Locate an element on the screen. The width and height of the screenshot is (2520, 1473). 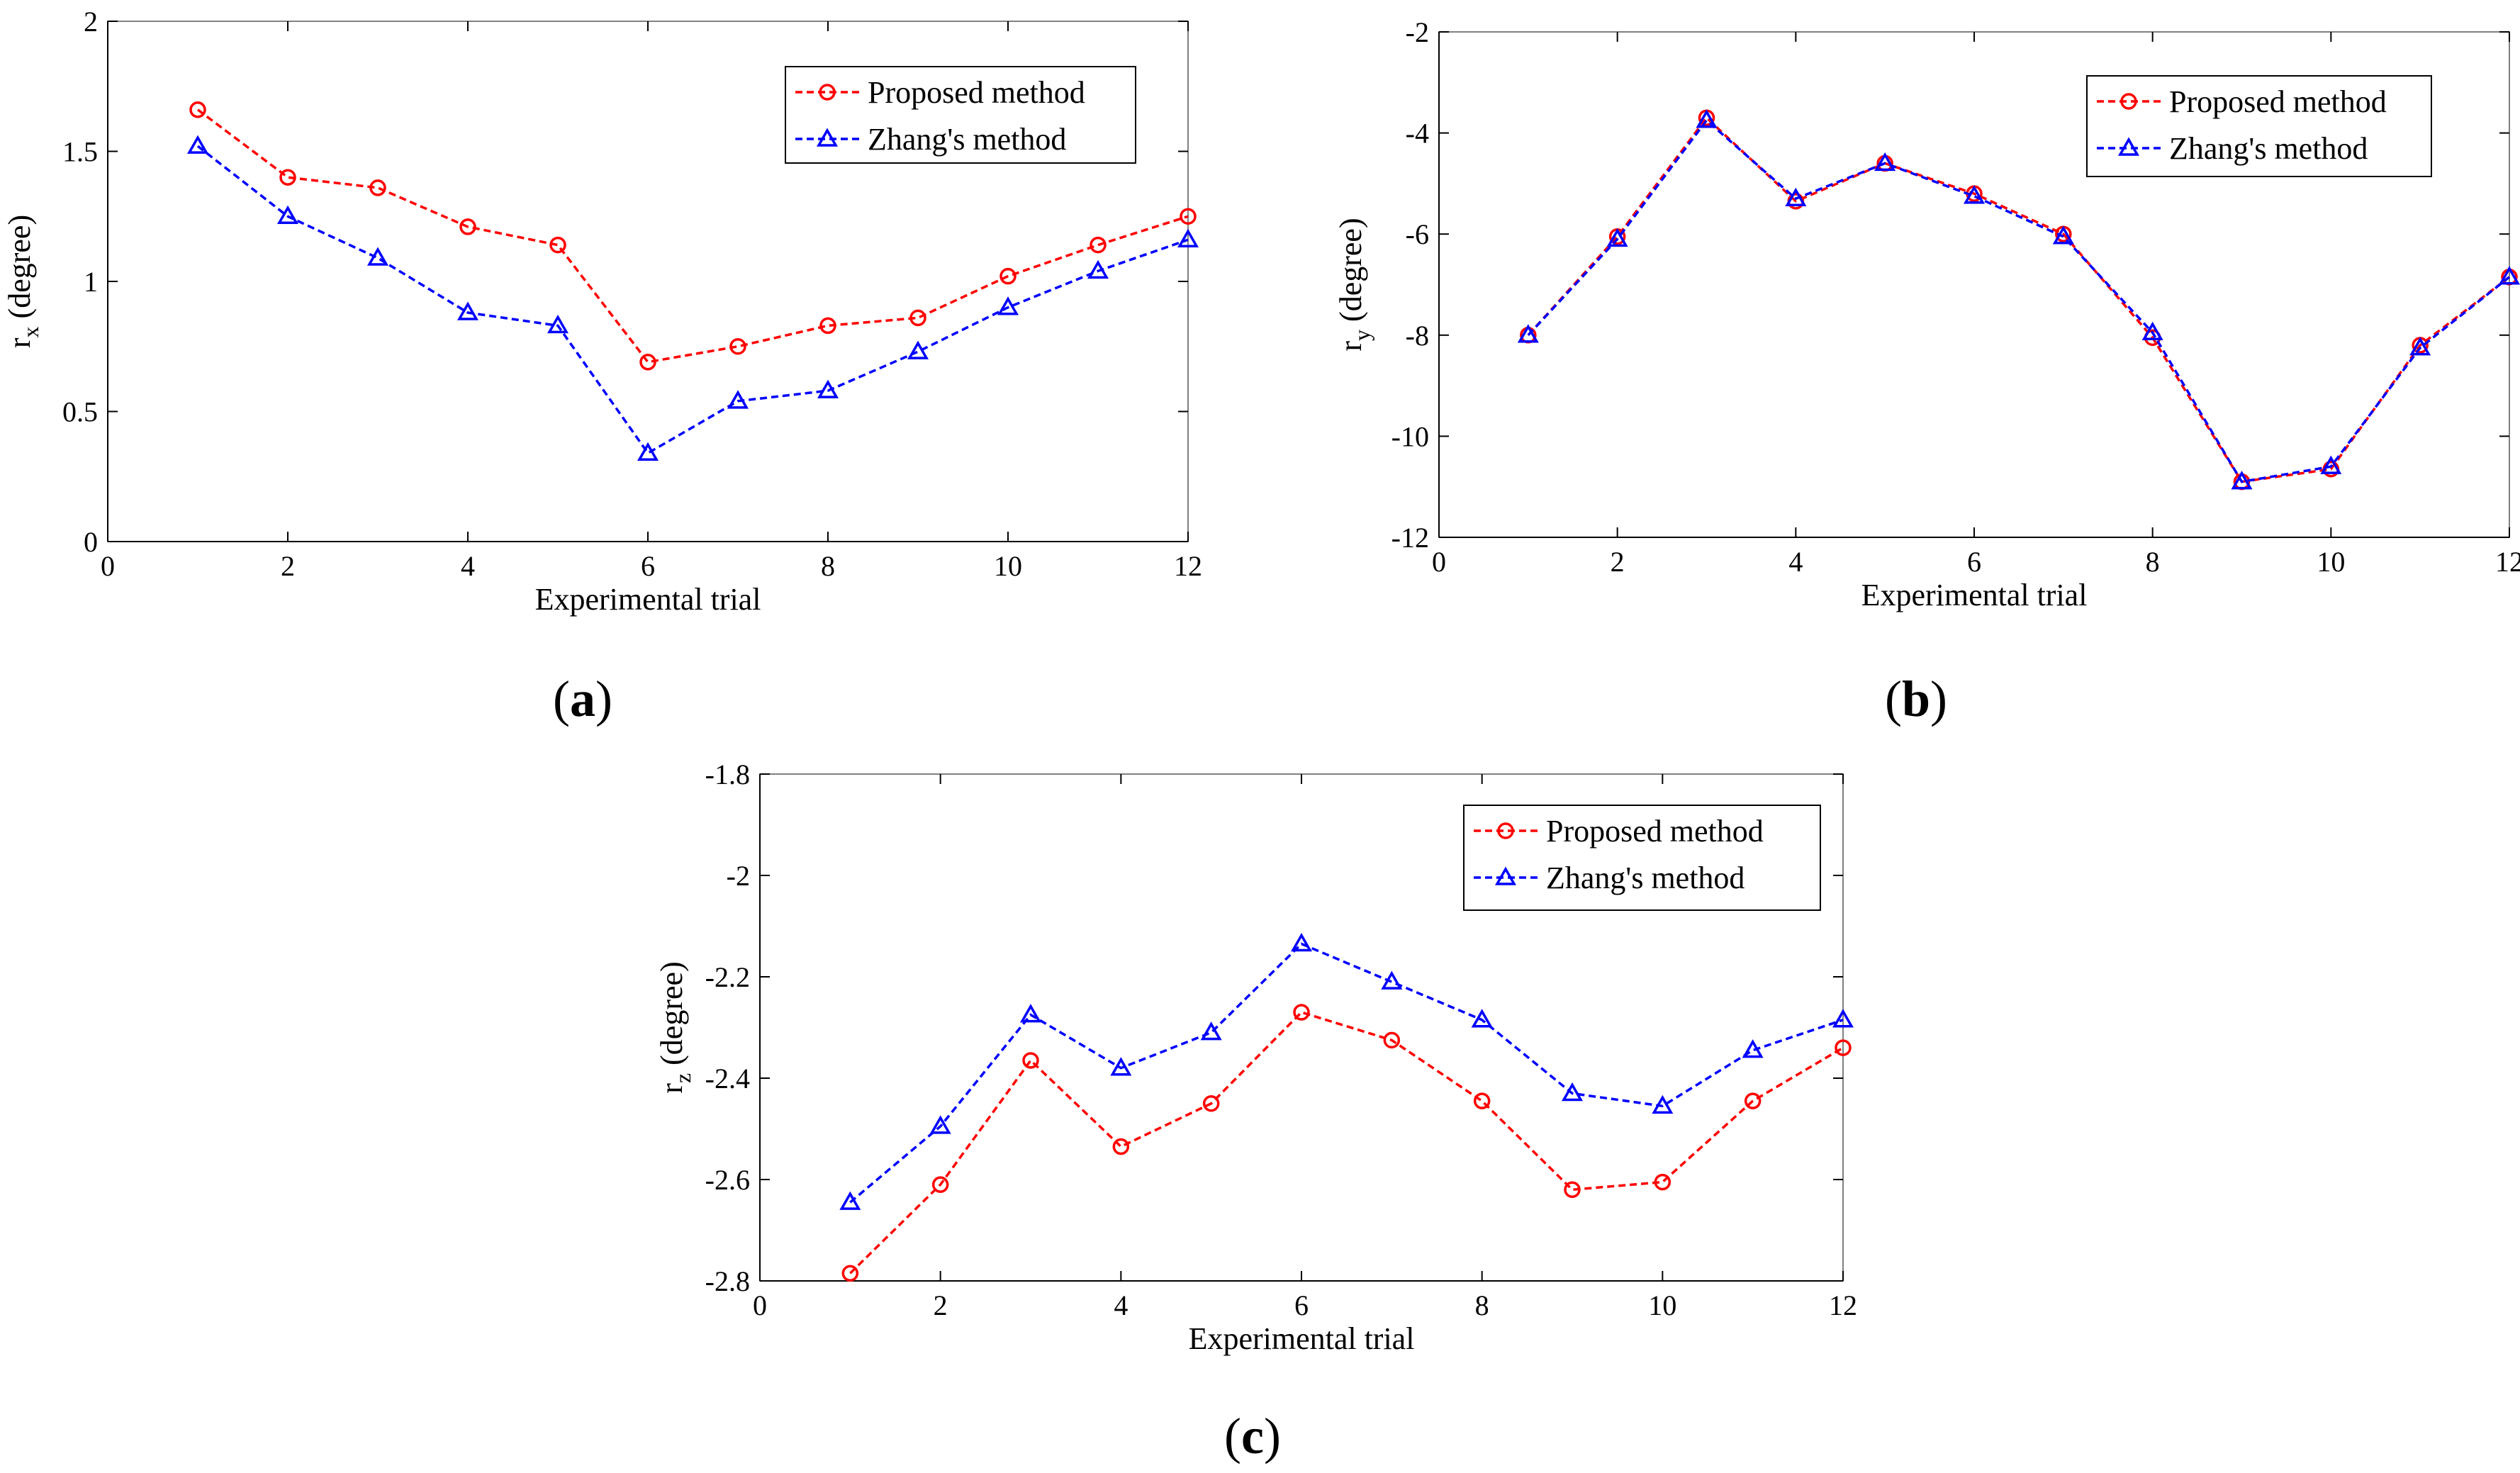
x-tick-label: 0 is located at coordinates (108, 566).